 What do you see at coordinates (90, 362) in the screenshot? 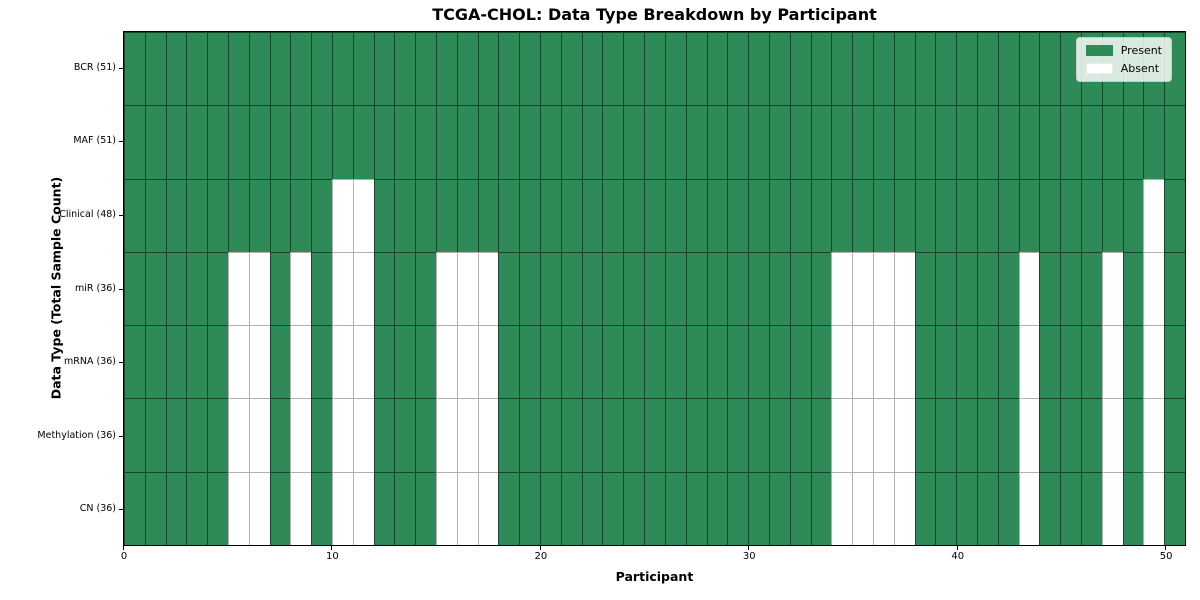
I see `y-tick-label: mRNA (36)` at bounding box center [90, 362].